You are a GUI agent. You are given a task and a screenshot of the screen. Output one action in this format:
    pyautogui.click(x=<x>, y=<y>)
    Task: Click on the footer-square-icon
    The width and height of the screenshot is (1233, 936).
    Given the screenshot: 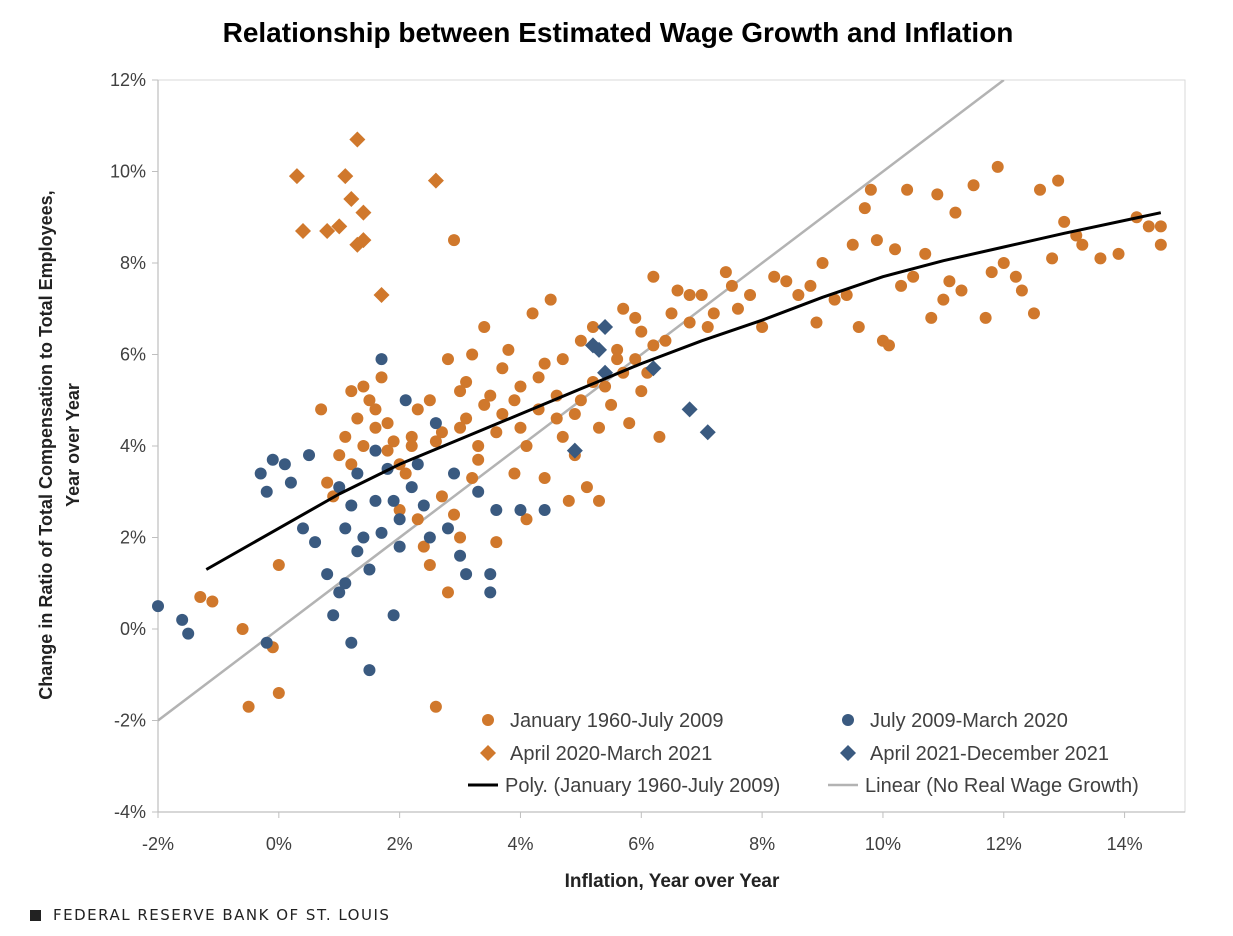 What is the action you would take?
    pyautogui.click(x=35, y=915)
    